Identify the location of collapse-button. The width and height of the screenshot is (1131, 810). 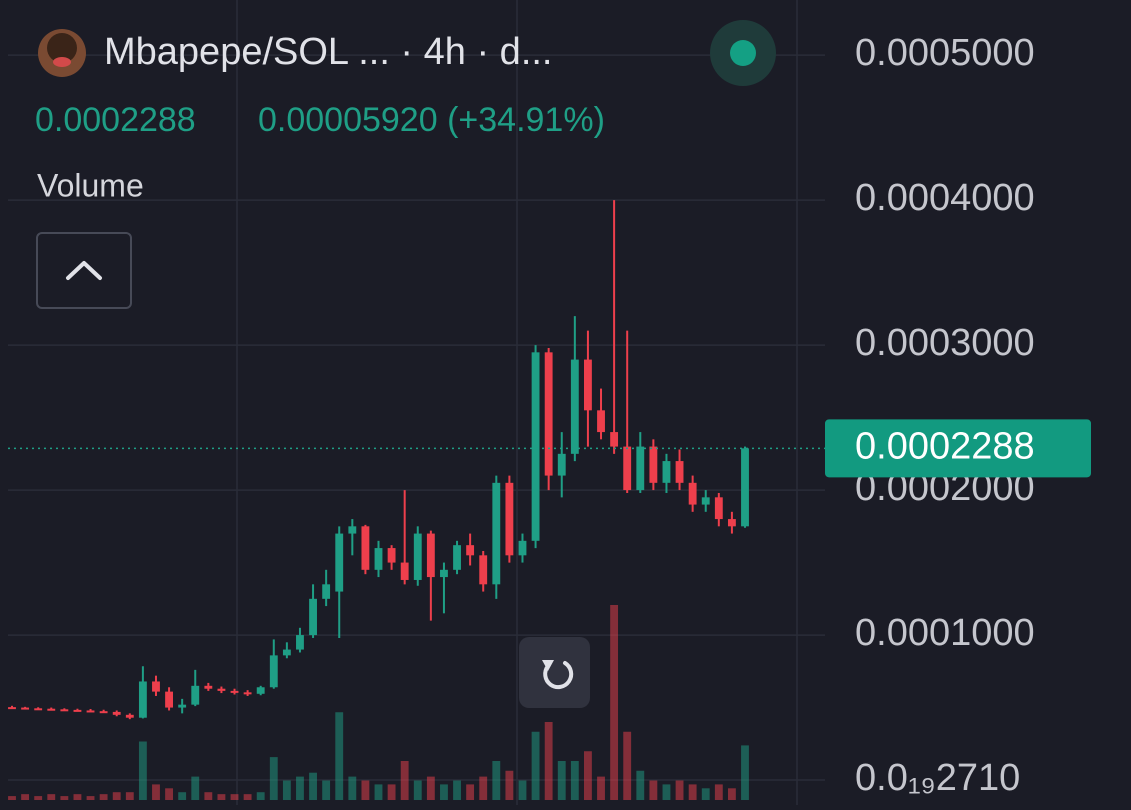
(84, 270).